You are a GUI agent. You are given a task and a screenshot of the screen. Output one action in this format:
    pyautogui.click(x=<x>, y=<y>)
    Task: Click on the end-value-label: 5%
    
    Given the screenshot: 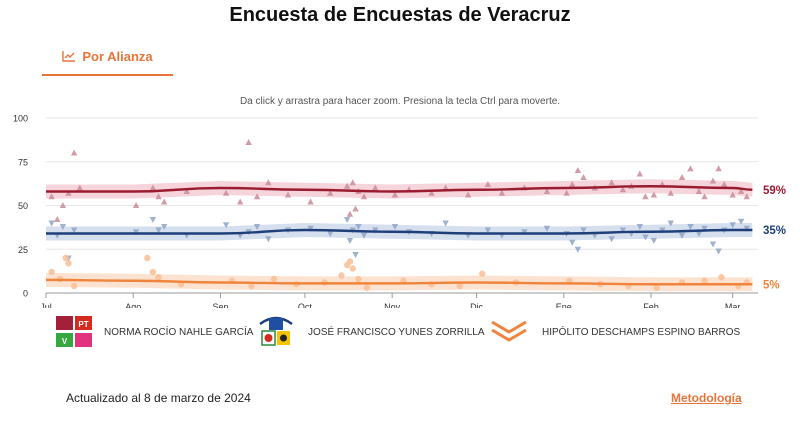 What is the action you would take?
    pyautogui.click(x=771, y=285)
    